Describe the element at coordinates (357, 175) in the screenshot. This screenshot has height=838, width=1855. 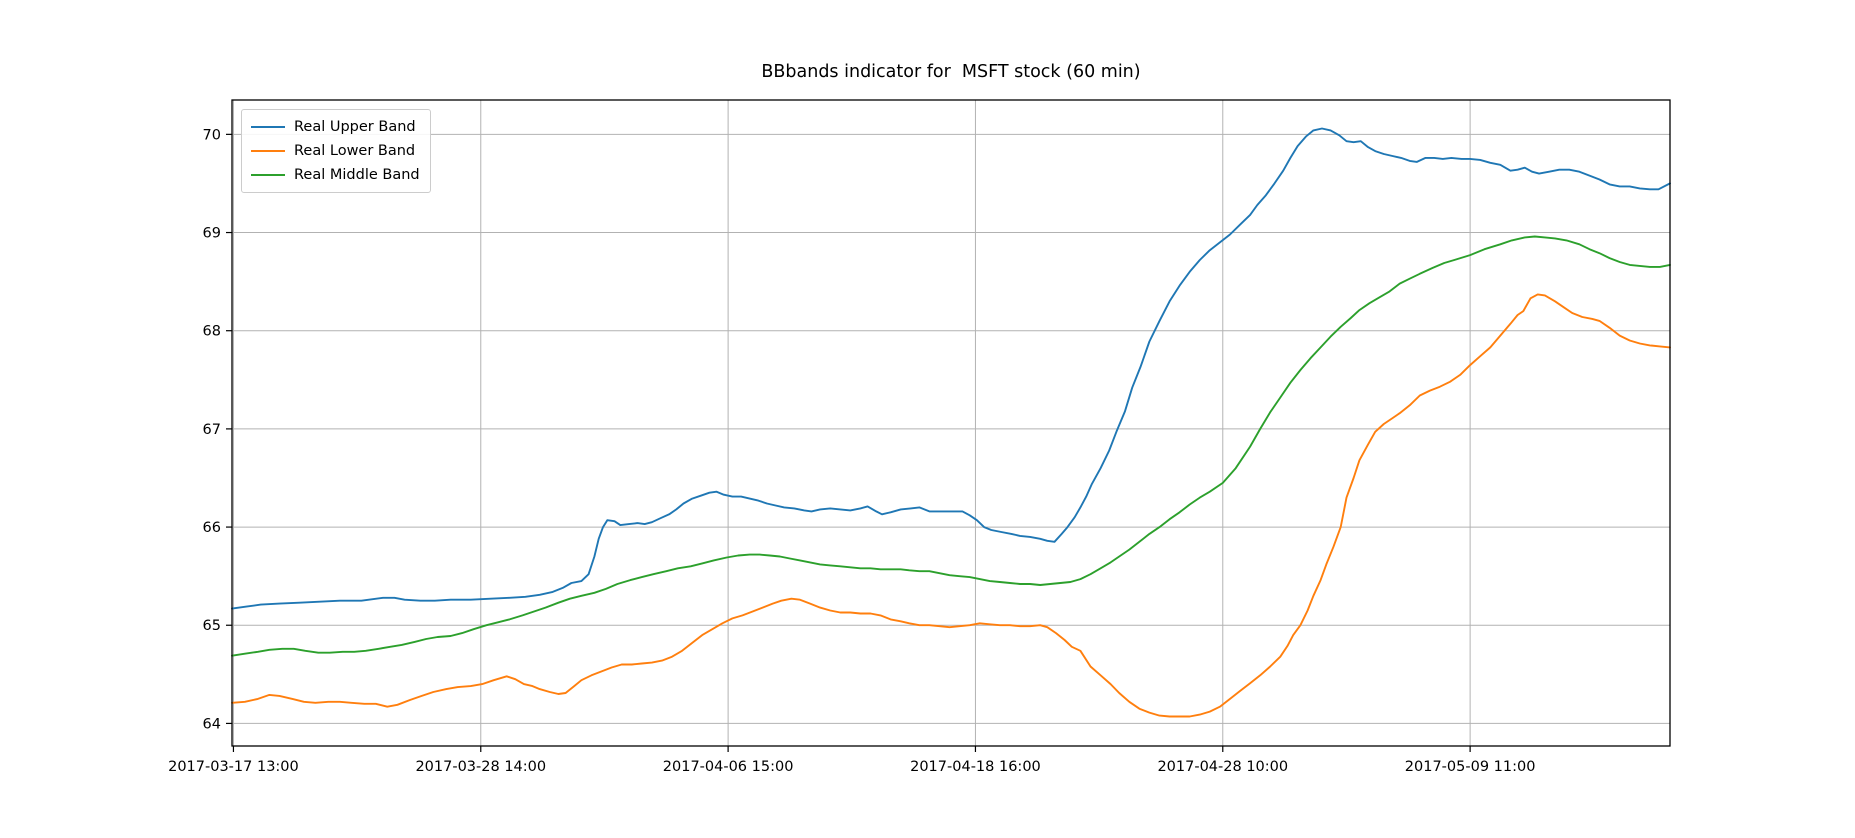
I see `legend-label-middle-band: Real Middle Band` at that location.